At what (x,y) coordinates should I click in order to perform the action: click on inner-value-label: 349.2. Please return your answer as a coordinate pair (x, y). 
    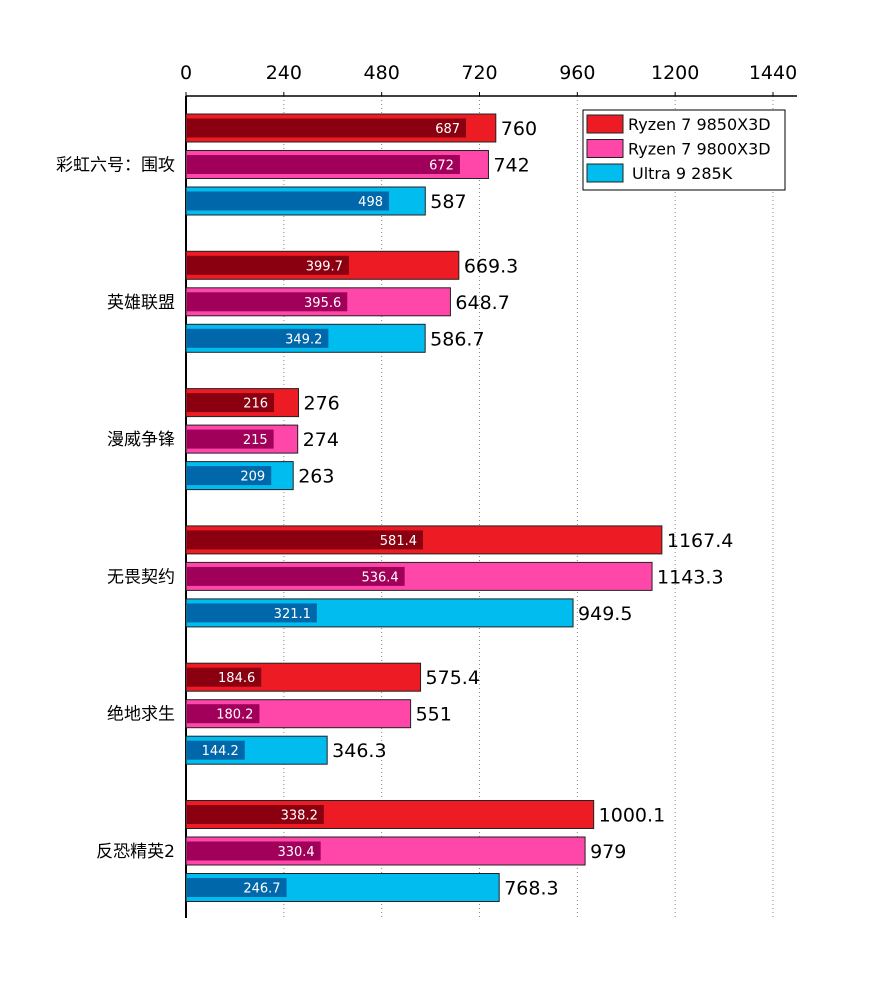
    Looking at the image, I should click on (303, 339).